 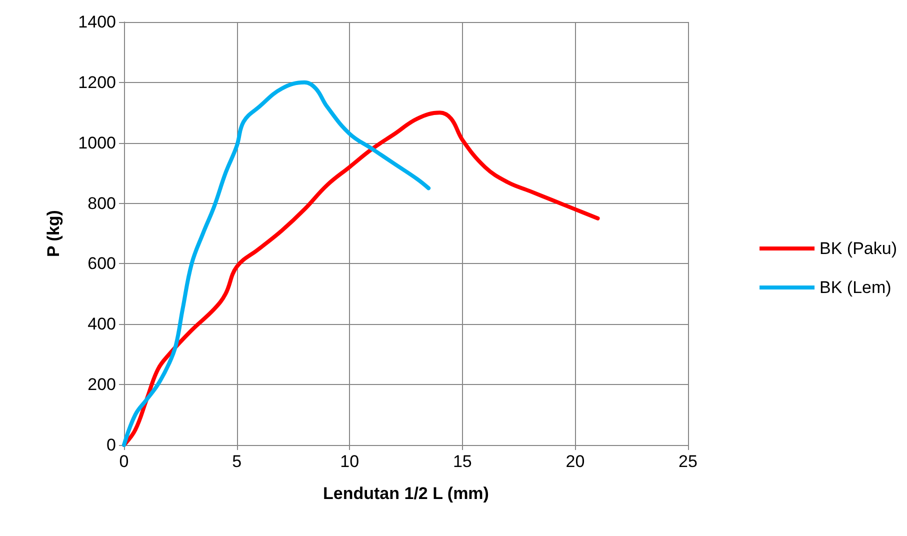 What do you see at coordinates (97, 22) in the screenshot?
I see `y-tick-label: 1400` at bounding box center [97, 22].